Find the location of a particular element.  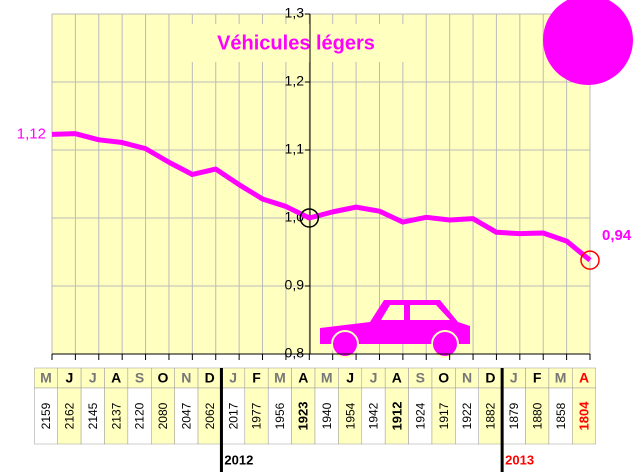

y-tick-label: 0,8 is located at coordinates (295, 353).